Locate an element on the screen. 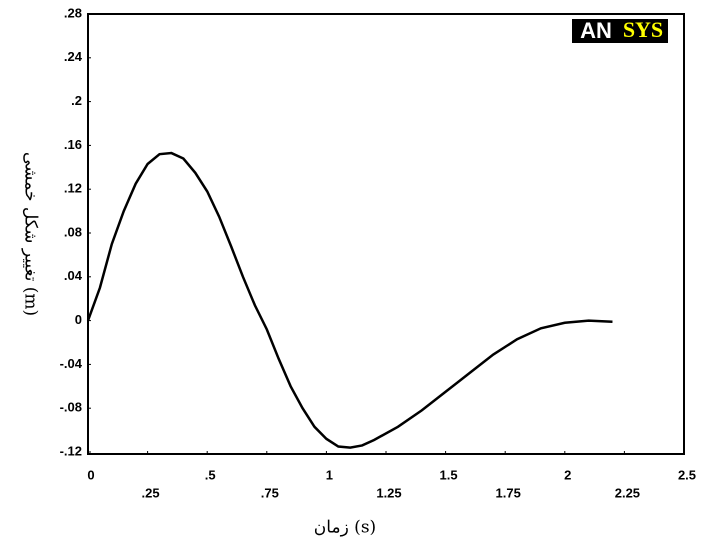 This screenshot has width=710, height=545. y-tick-label: .08 is located at coordinates (73, 231).